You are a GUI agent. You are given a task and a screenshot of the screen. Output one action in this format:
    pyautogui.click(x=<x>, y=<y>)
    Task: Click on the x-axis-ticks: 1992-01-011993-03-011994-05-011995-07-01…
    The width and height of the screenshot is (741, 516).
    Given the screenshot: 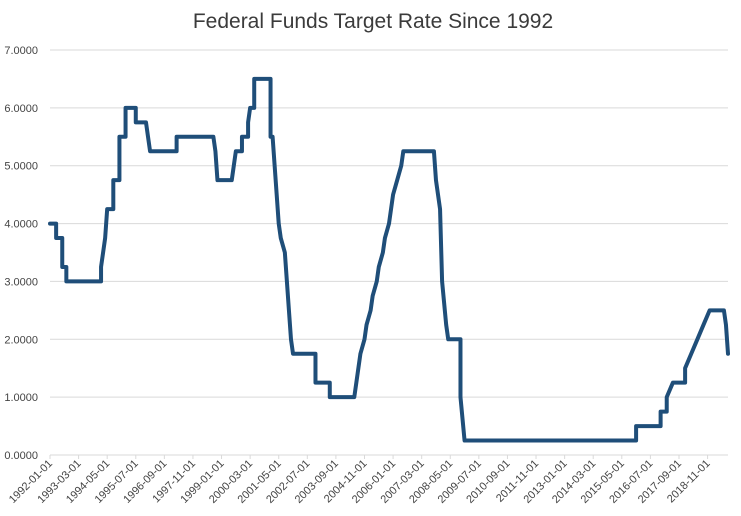 What is the action you would take?
    pyautogui.click(x=360, y=480)
    